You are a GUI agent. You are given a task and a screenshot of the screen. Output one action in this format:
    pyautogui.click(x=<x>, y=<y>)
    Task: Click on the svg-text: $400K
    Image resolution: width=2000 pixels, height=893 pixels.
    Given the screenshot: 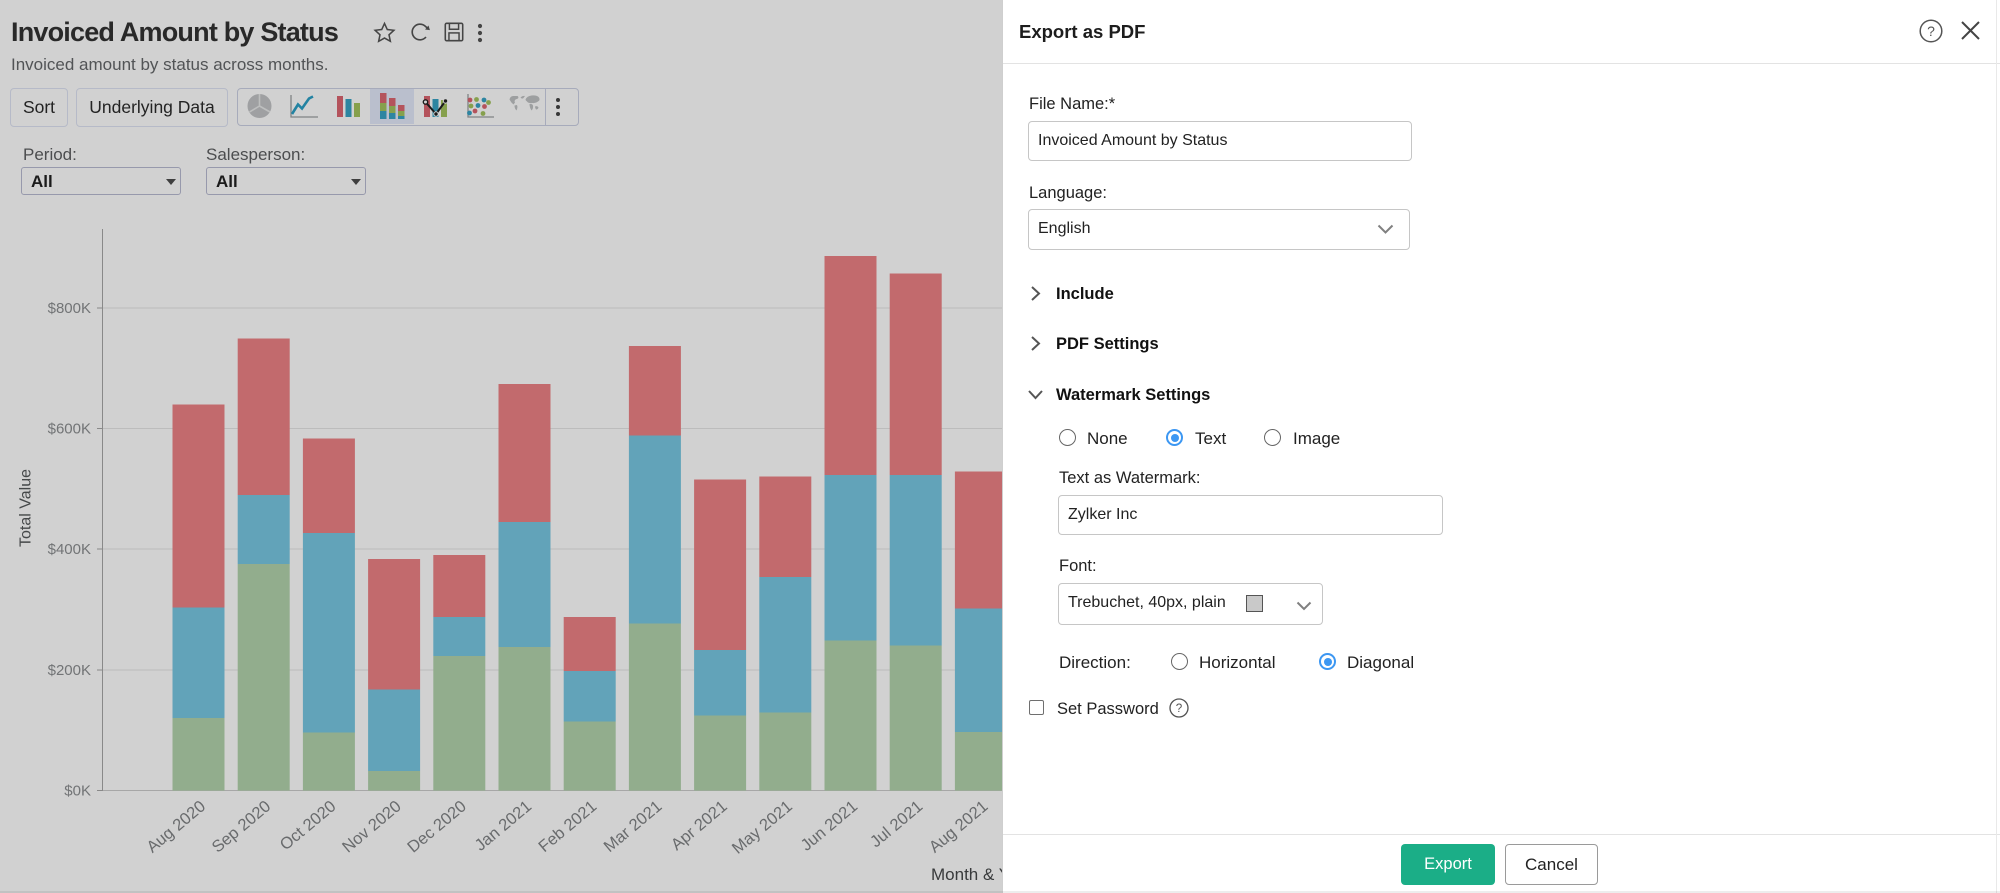 What is the action you would take?
    pyautogui.click(x=69, y=549)
    